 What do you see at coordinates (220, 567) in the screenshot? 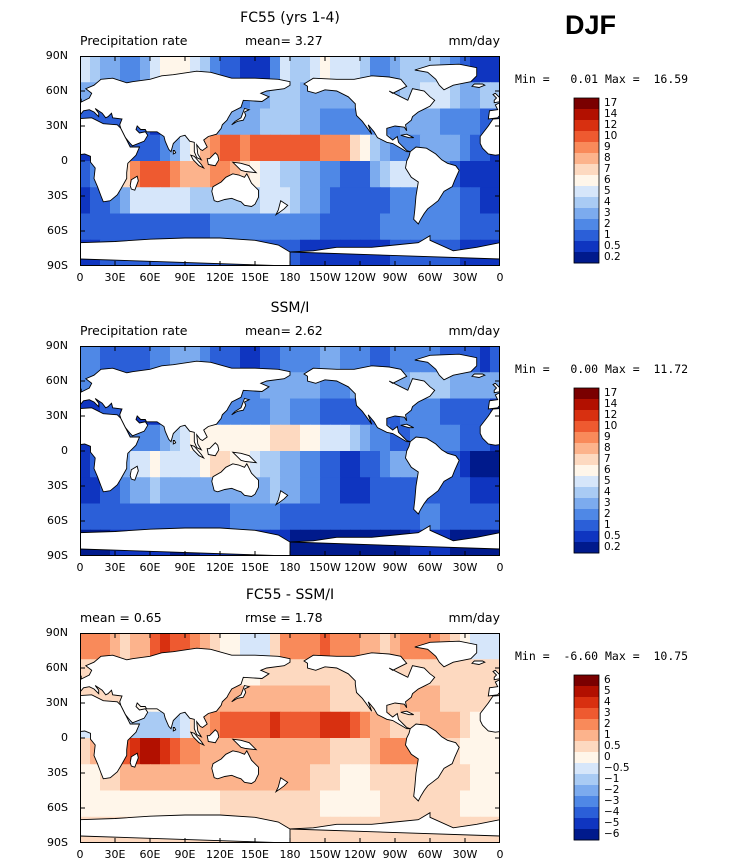
I see `x-tick-label: 120E` at bounding box center [220, 567].